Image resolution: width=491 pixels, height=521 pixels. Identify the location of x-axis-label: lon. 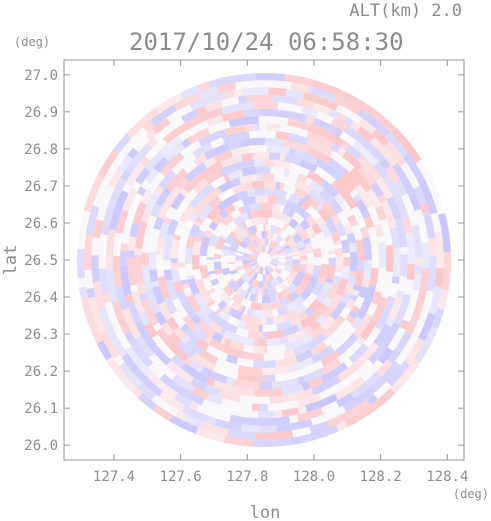
(265, 512).